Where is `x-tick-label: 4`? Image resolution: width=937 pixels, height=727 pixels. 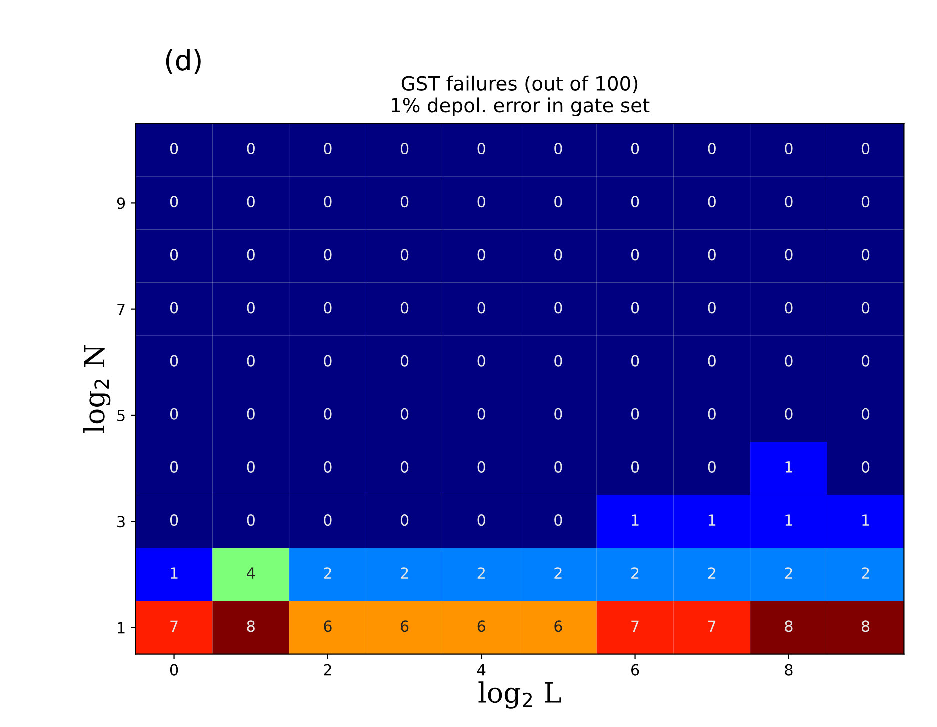
x-tick-label: 4 is located at coordinates (482, 670).